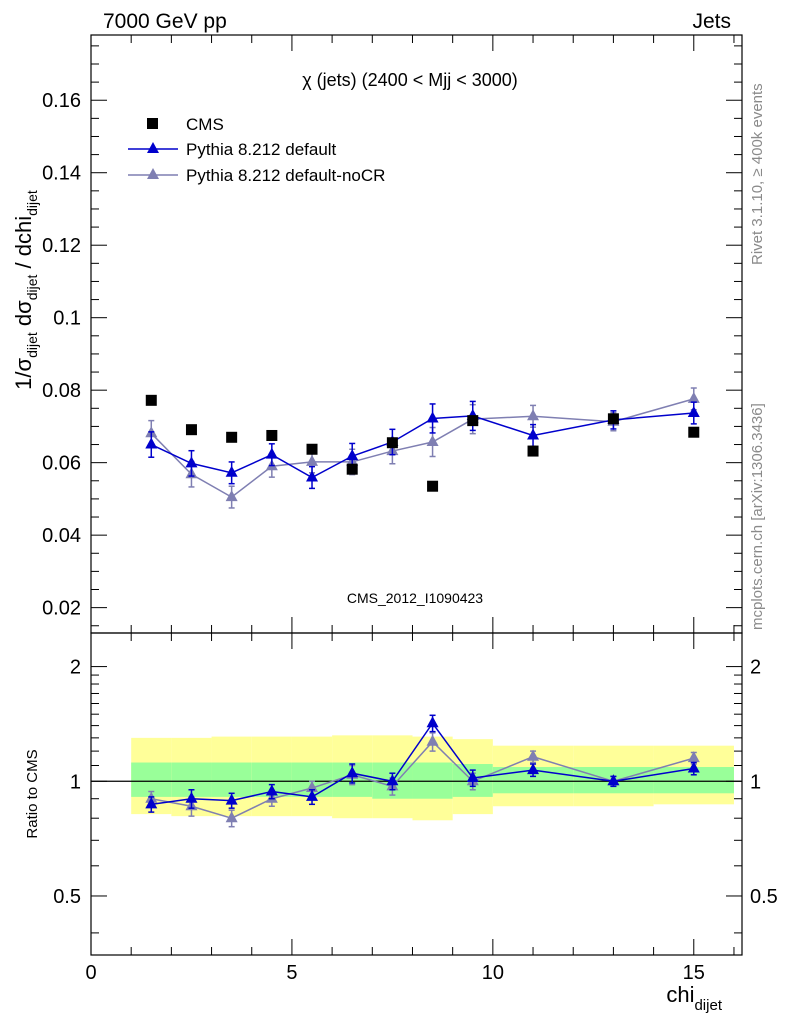  I want to click on legend-label-cms: CMS, so click(205, 124).